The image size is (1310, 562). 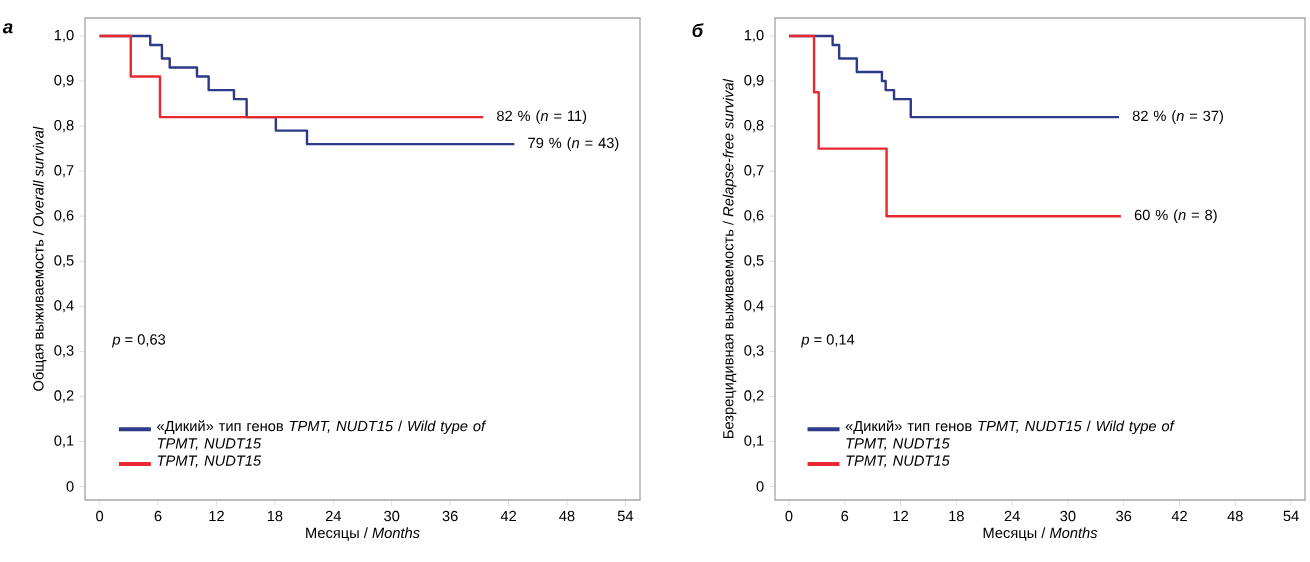 What do you see at coordinates (573, 144) in the screenshot?
I see `annotation: 79 % (n = 43)` at bounding box center [573, 144].